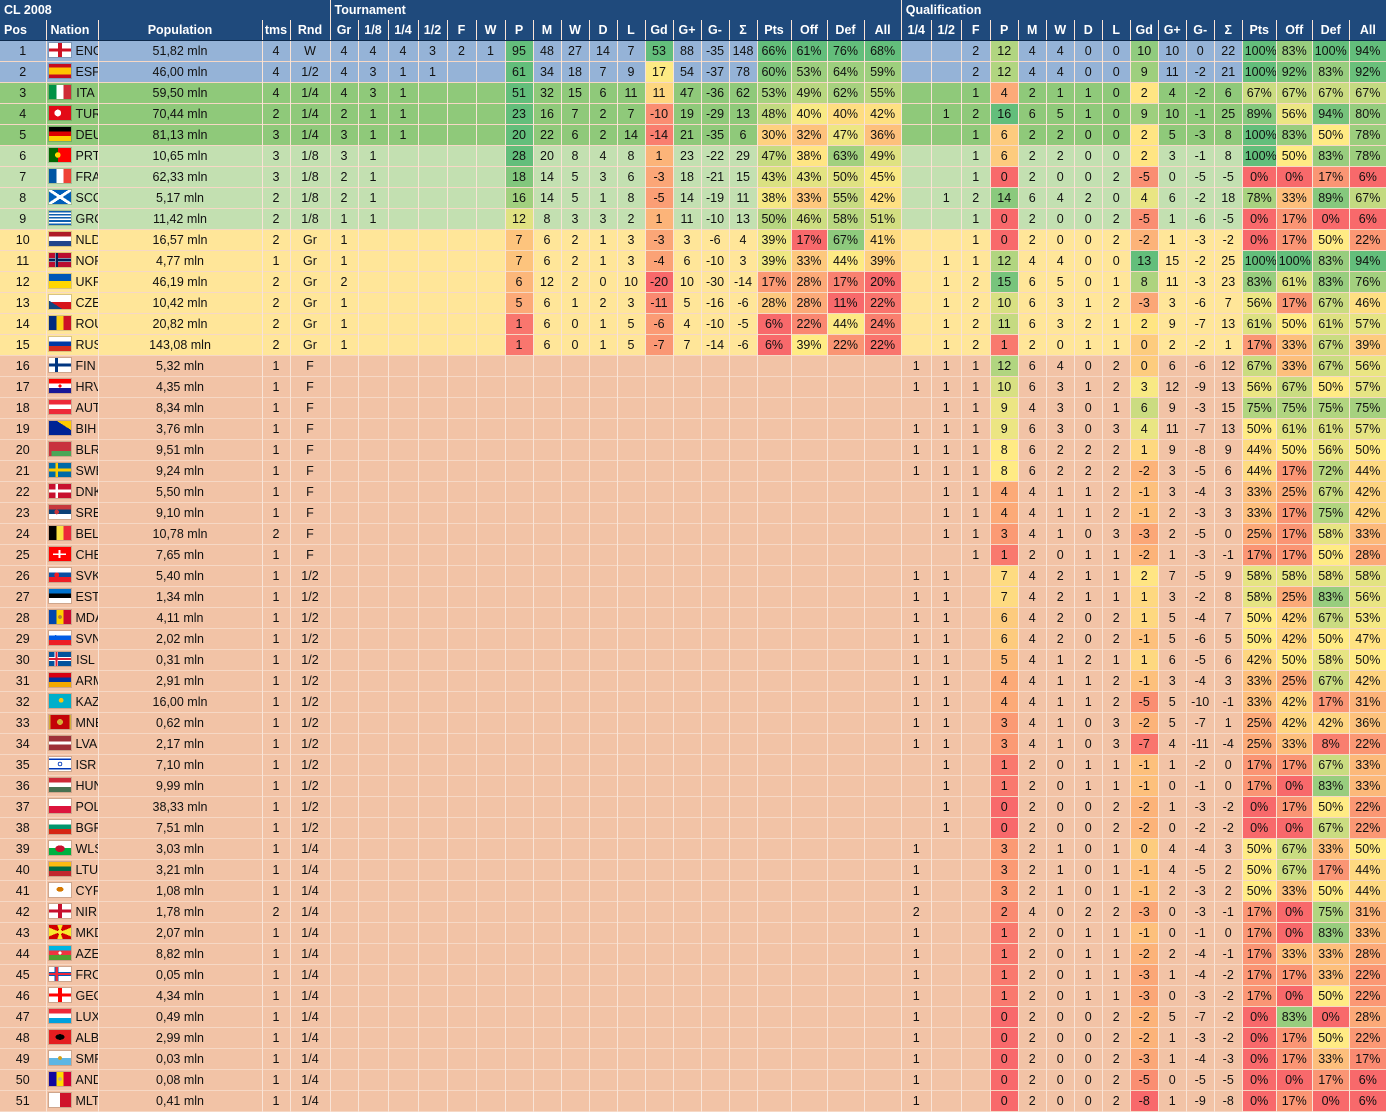  Describe the element at coordinates (86, 1017) in the screenshot. I see `nation-code: LUX` at that location.